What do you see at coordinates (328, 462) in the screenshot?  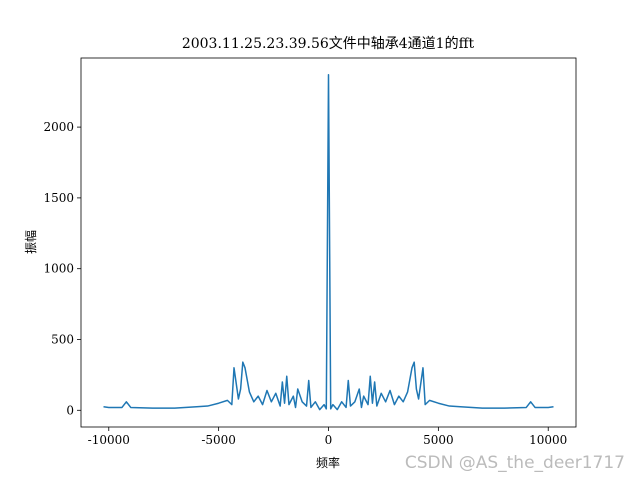 I see `x-axis-label: 频率` at bounding box center [328, 462].